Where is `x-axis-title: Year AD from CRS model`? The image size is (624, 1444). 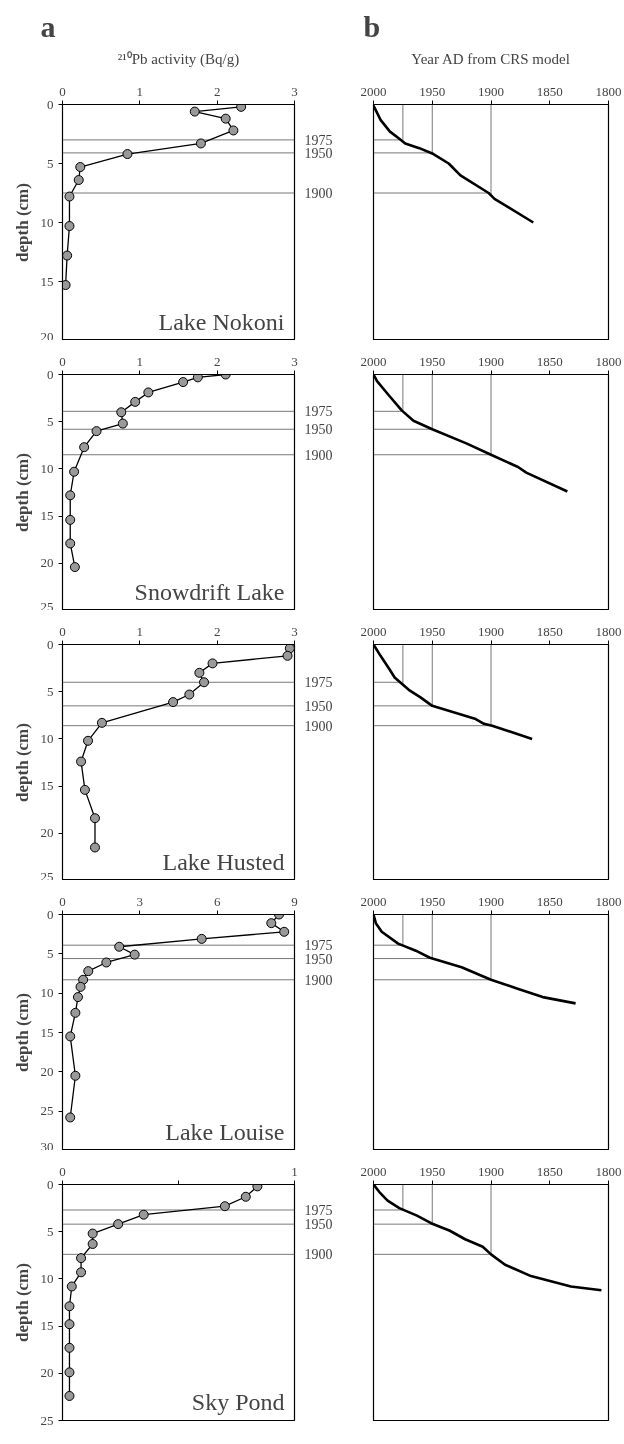
x-axis-title: Year AD from CRS model is located at coordinates (490, 58).